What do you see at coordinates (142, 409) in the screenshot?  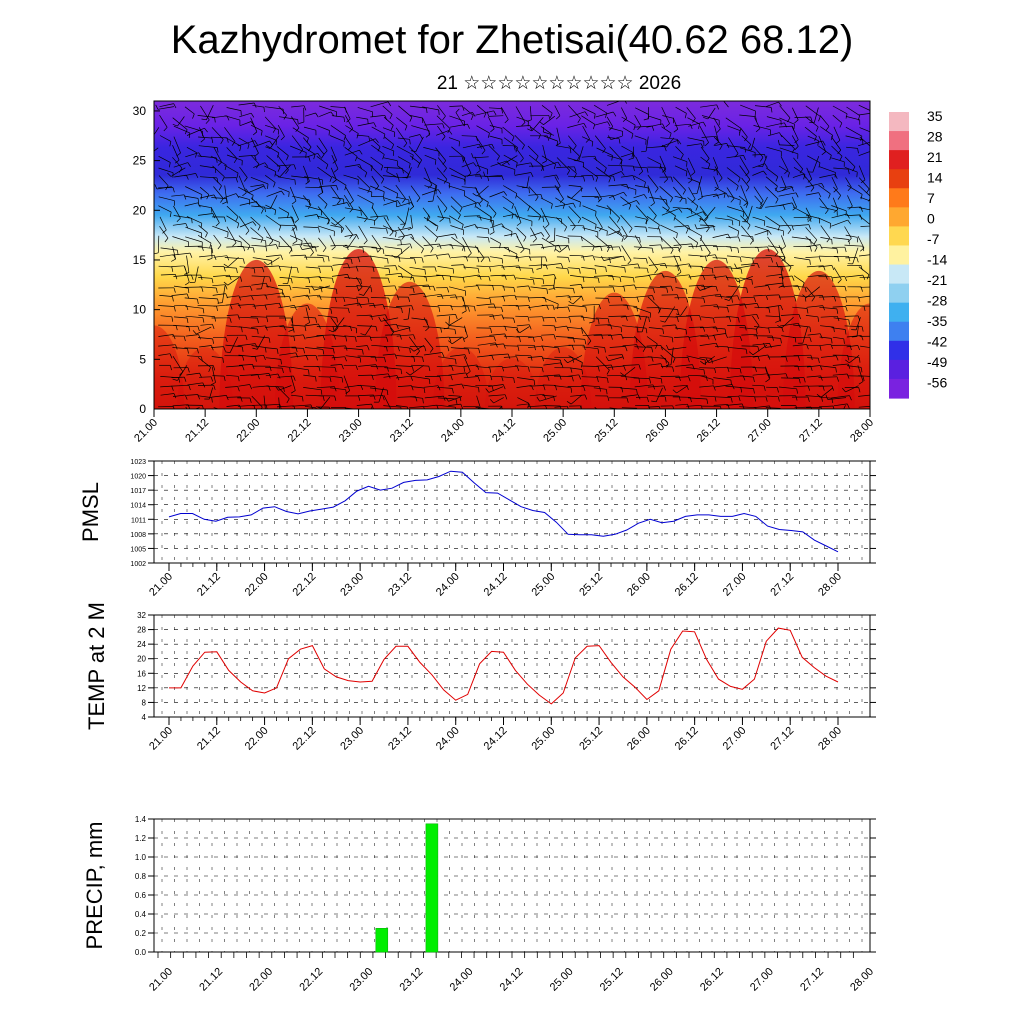 I see `cs-y-tick-label: 0` at bounding box center [142, 409].